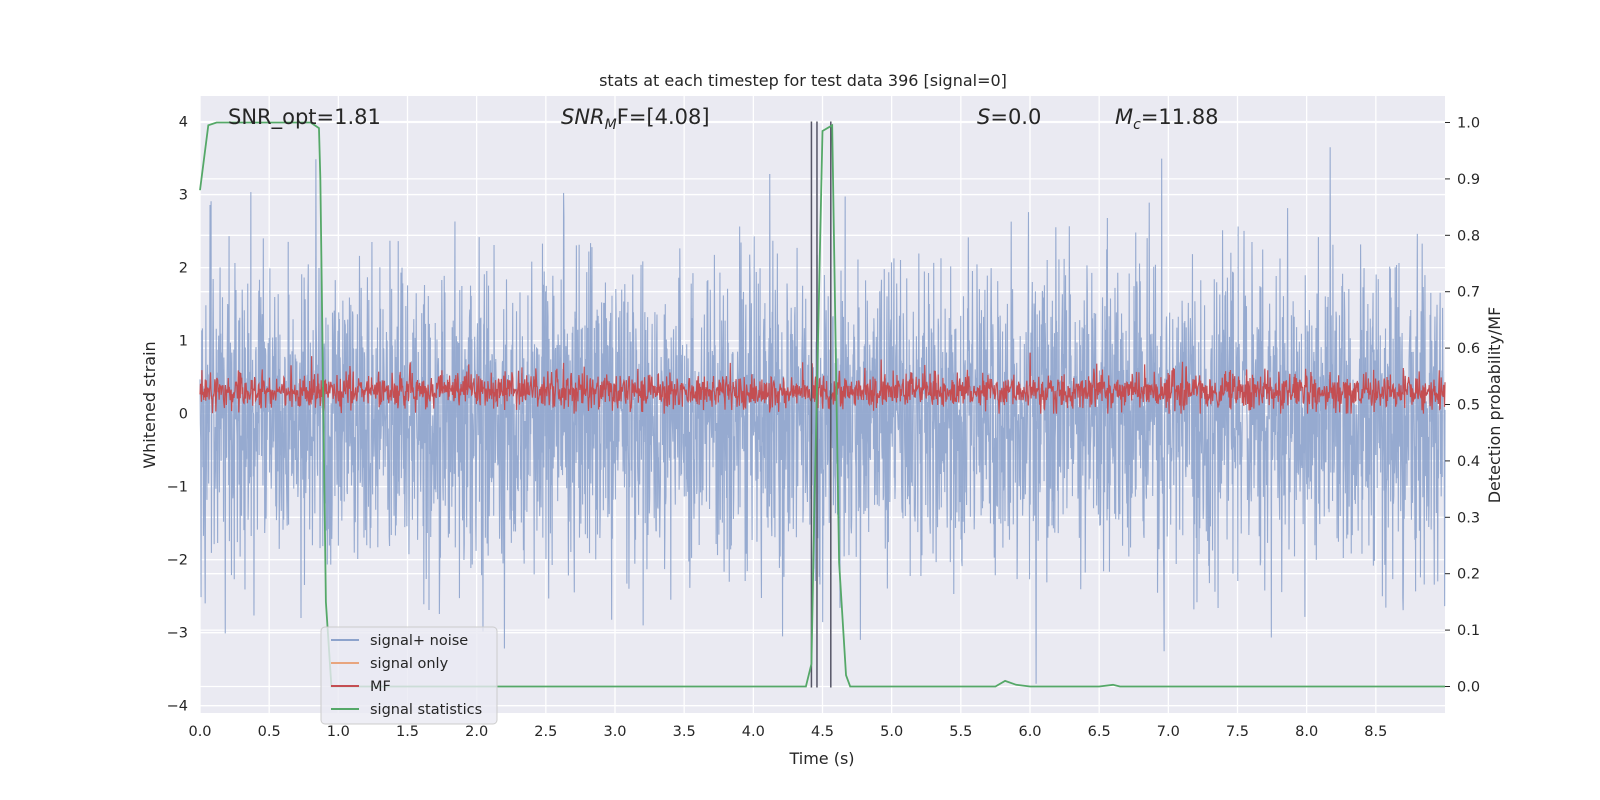 This screenshot has height=800, width=1600. Describe the element at coordinates (177, 415) in the screenshot. I see `y-axis-left: 4 3 2 1 0 −1 −2 −3 −4` at that location.